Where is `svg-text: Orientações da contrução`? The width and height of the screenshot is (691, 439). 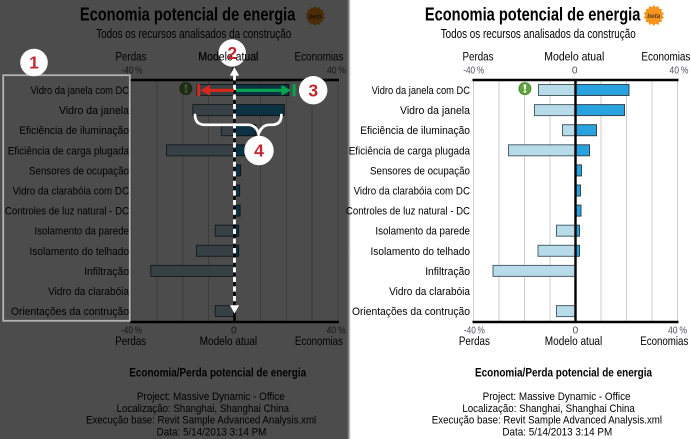 svg-text: Orientações da contrução is located at coordinates (411, 312).